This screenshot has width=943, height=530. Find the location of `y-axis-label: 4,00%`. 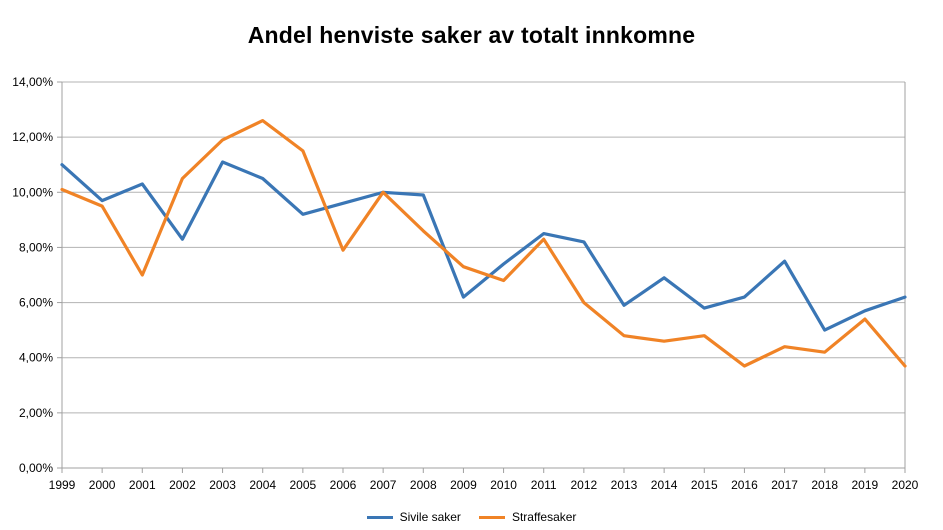

y-axis-label: 4,00% is located at coordinates (36, 358).